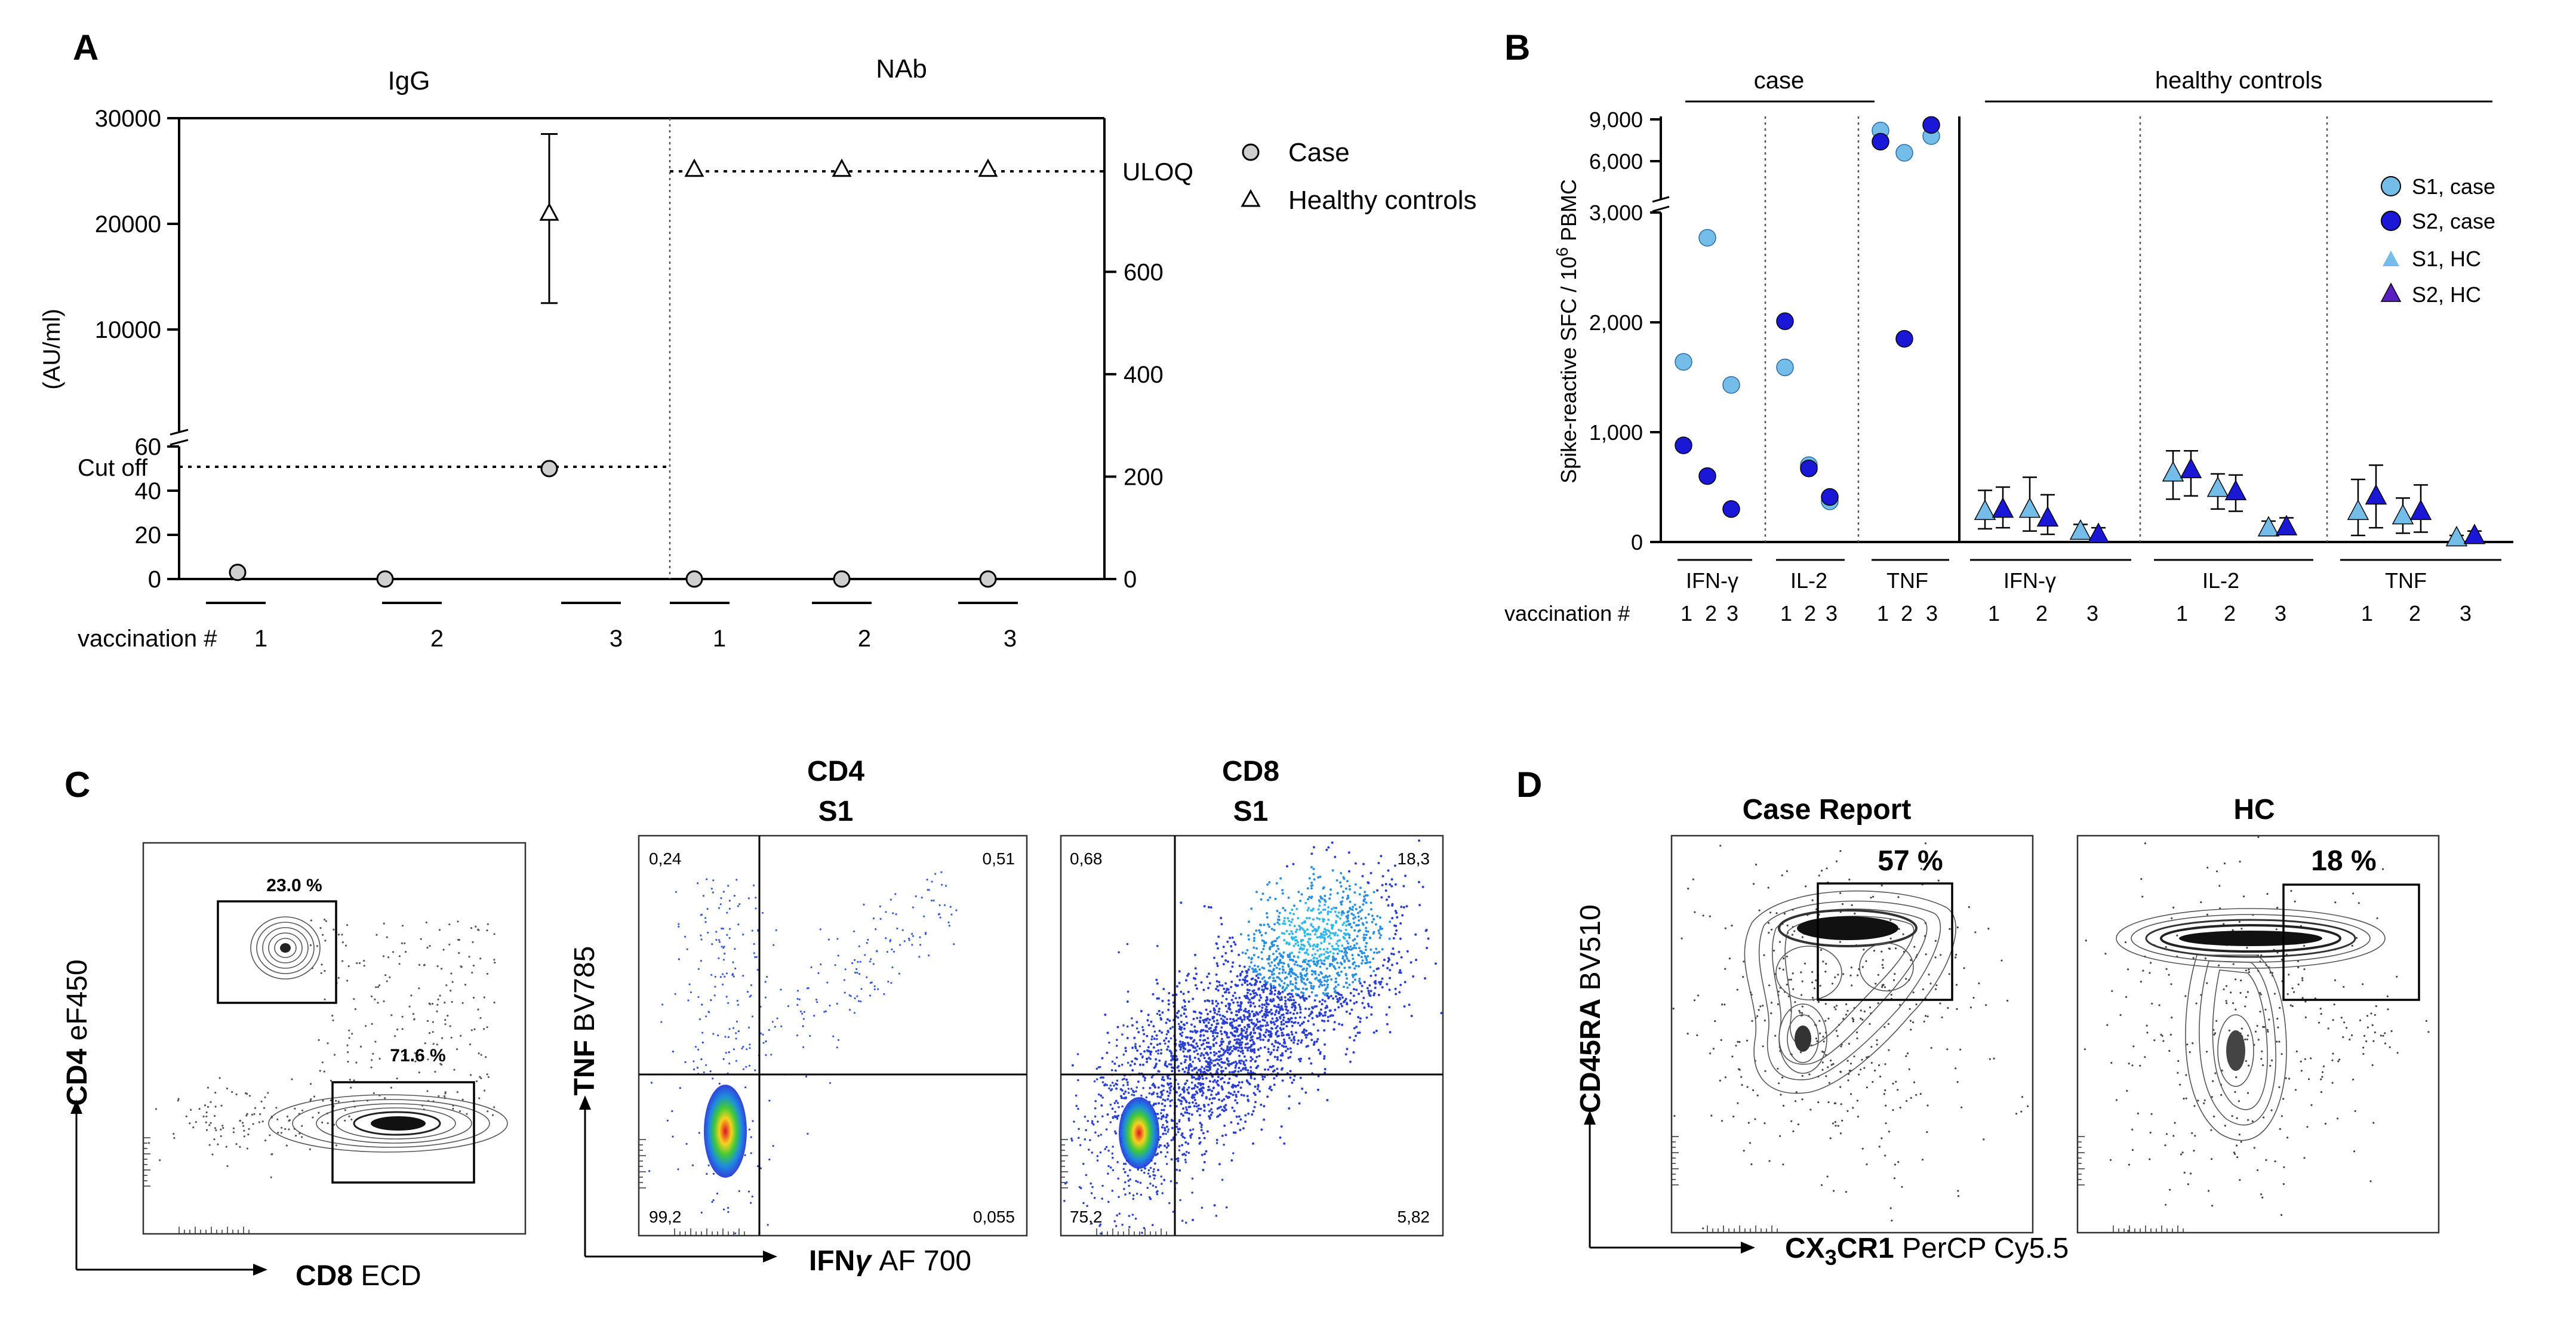  What do you see at coordinates (1731, 385) in the screenshot?
I see `case-point-s1` at bounding box center [1731, 385].